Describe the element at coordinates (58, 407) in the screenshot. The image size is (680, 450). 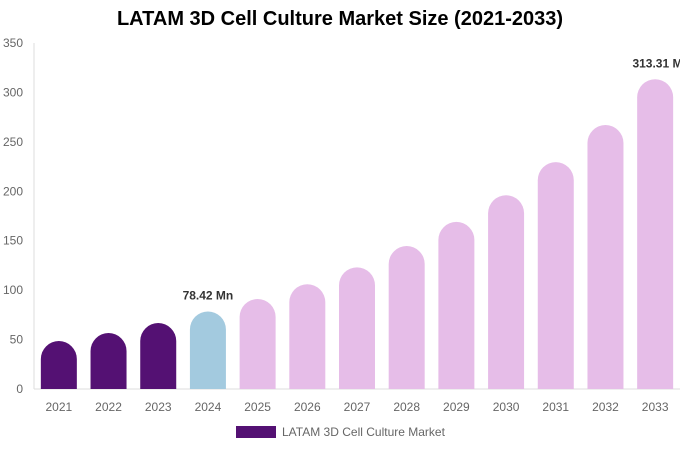
I see `x-tick-label: 2021` at that location.